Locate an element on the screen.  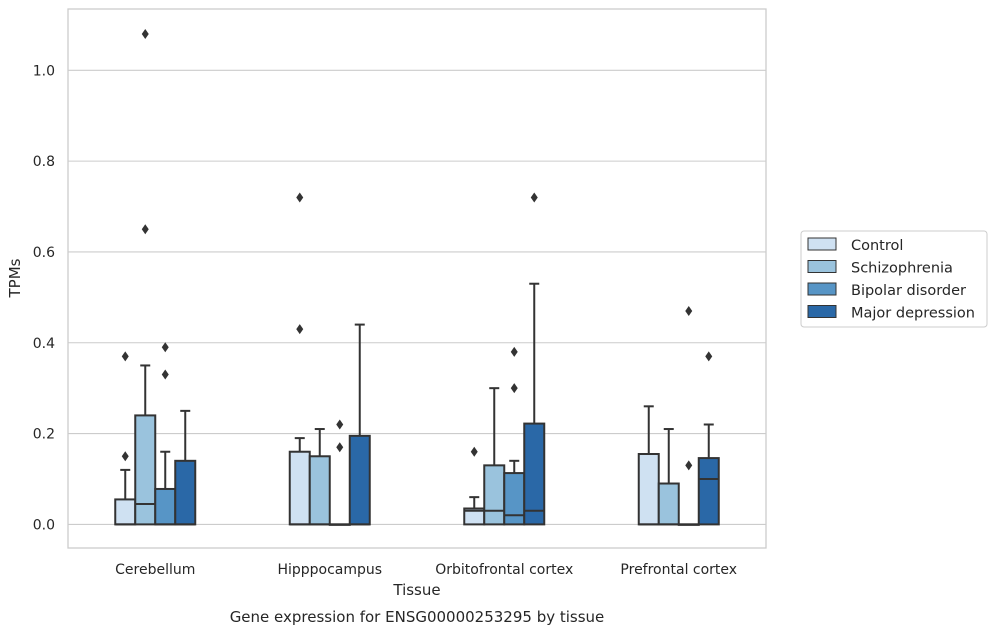
legend-label: Bipolar disorder is located at coordinates (908, 291).